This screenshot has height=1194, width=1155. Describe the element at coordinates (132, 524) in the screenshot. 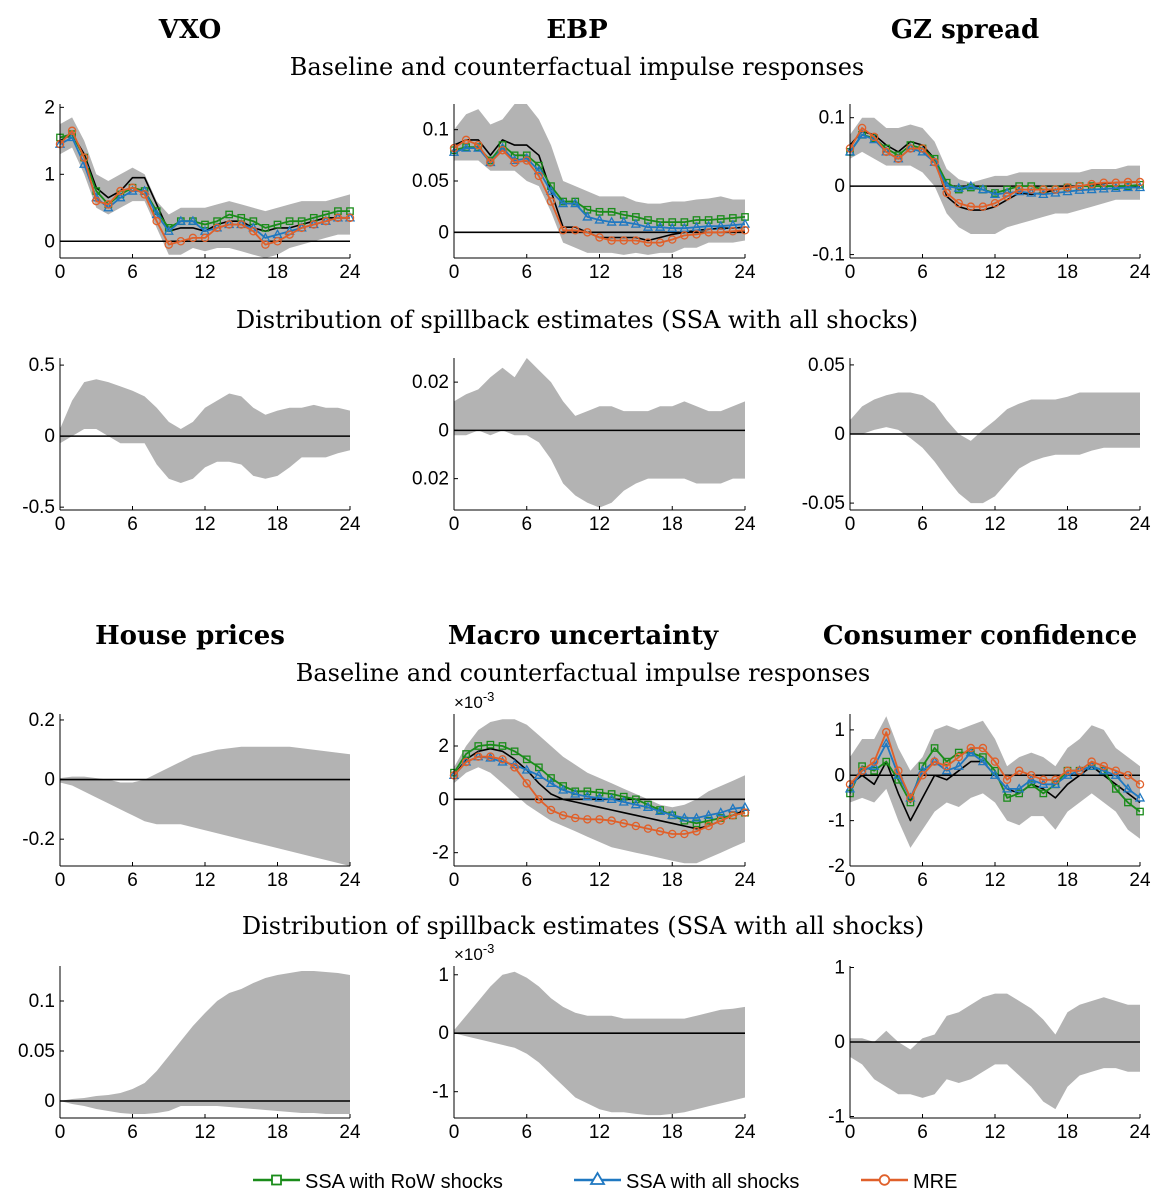

I see `x-tick-label: 6` at that location.